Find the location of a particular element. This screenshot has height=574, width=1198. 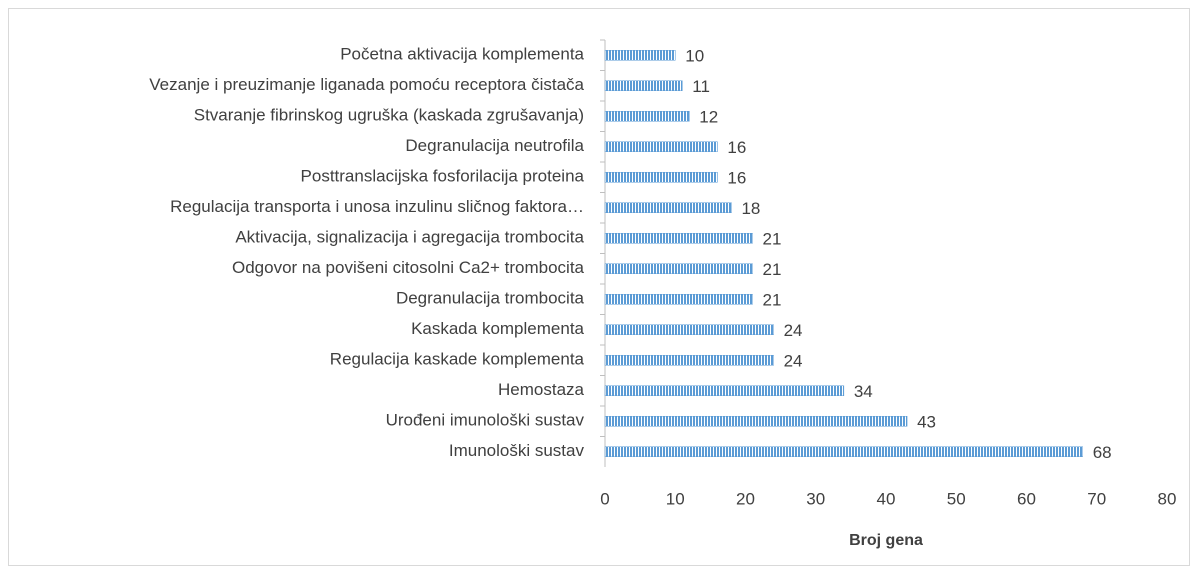

x-tick-label: 20 is located at coordinates (745, 498).